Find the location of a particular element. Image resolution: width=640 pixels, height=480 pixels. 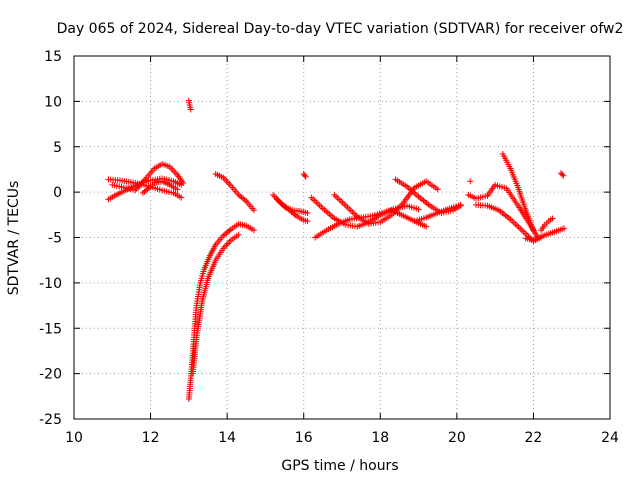

y-tick-label: -5 is located at coordinates (55, 239).